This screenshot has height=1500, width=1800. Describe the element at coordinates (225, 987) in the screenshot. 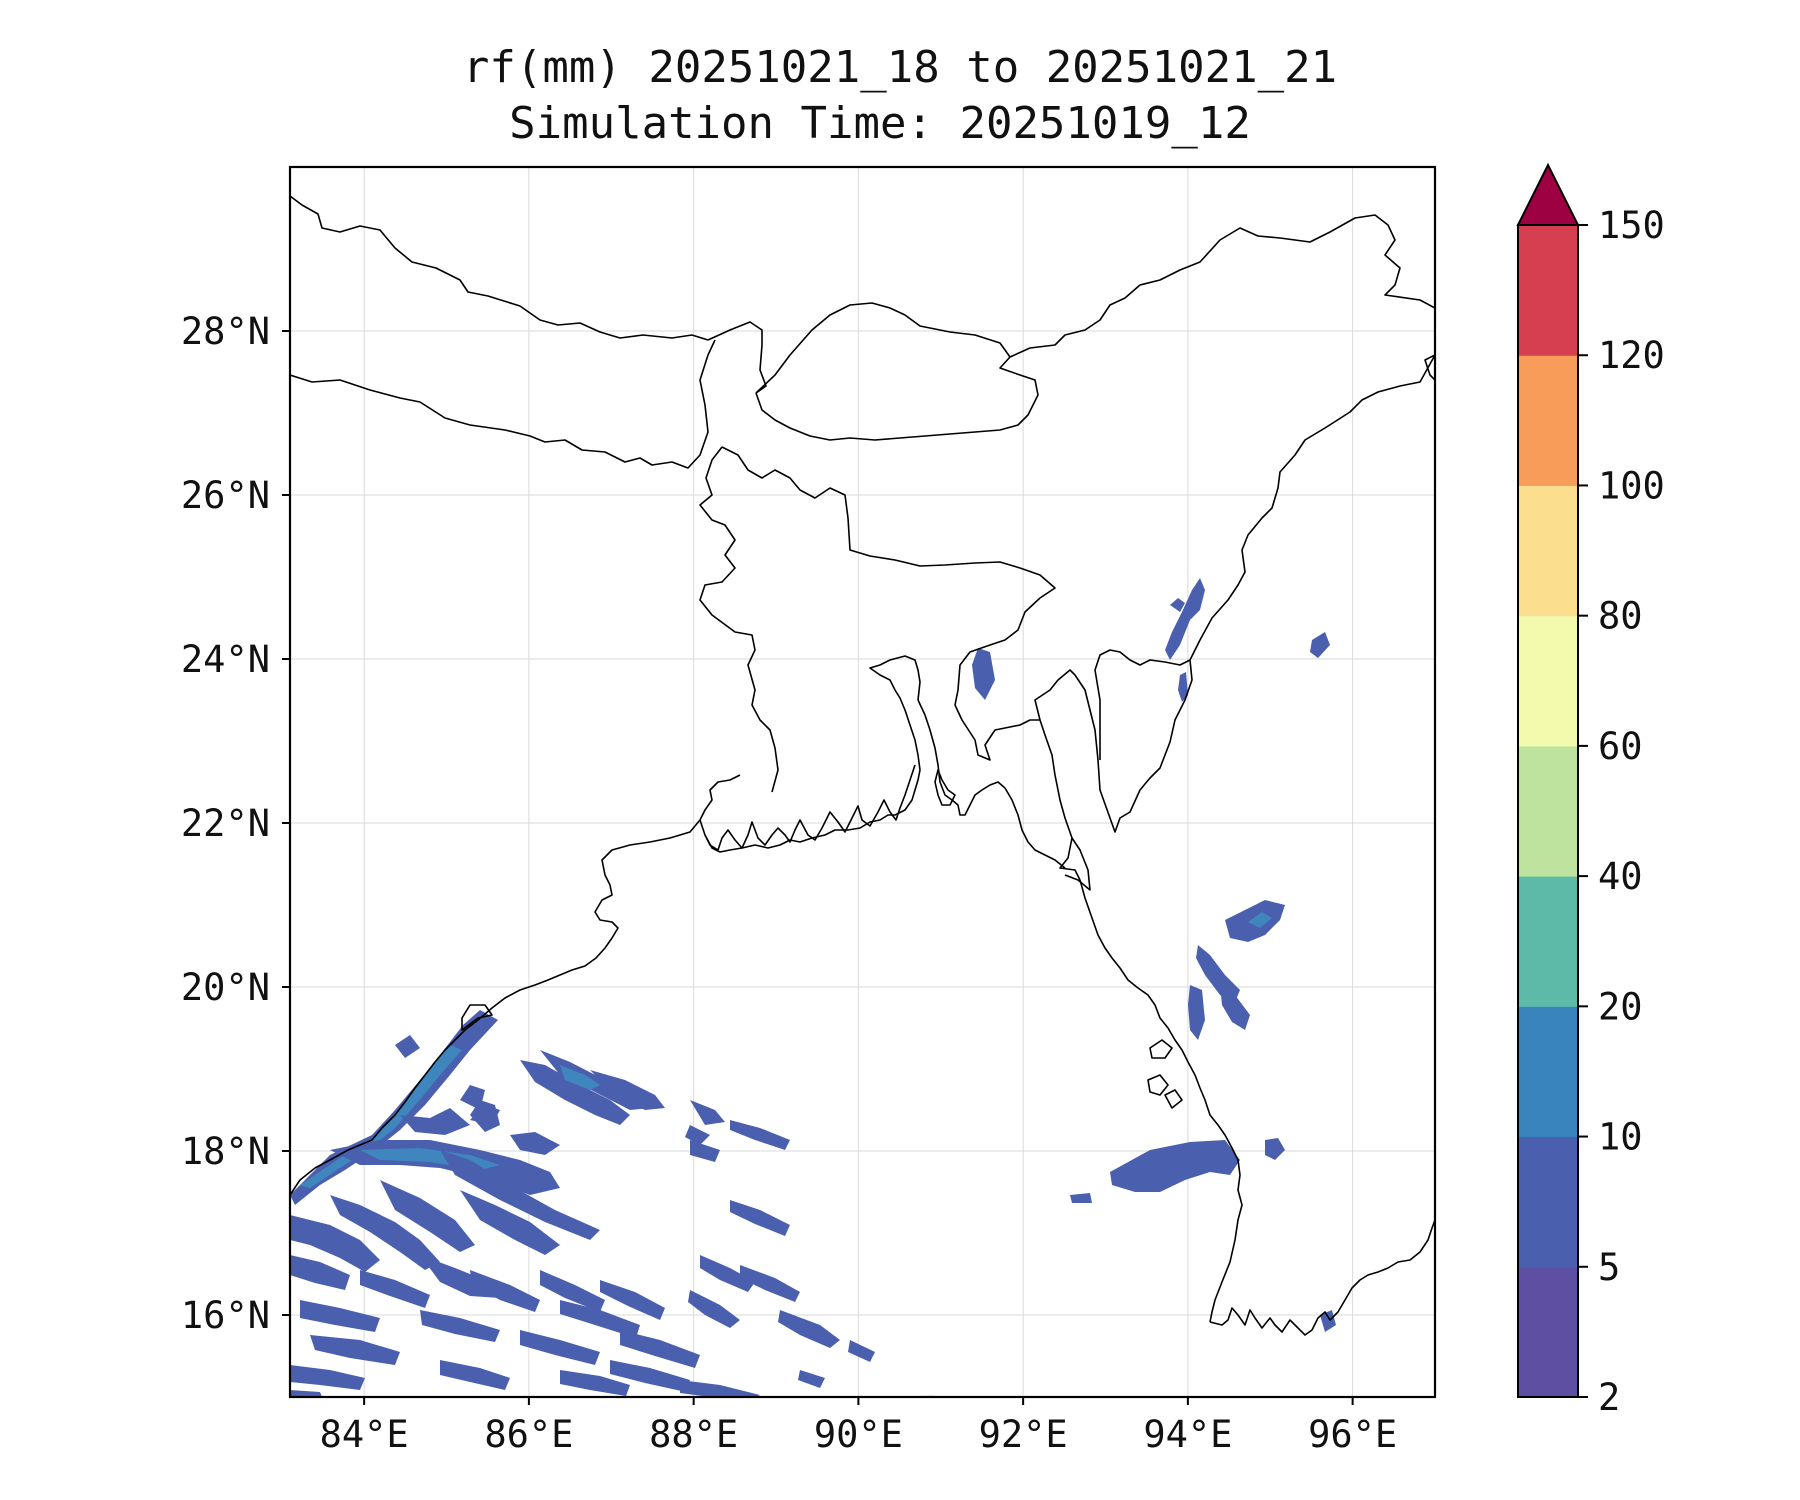

I see `y-tick-label: 20°N` at that location.